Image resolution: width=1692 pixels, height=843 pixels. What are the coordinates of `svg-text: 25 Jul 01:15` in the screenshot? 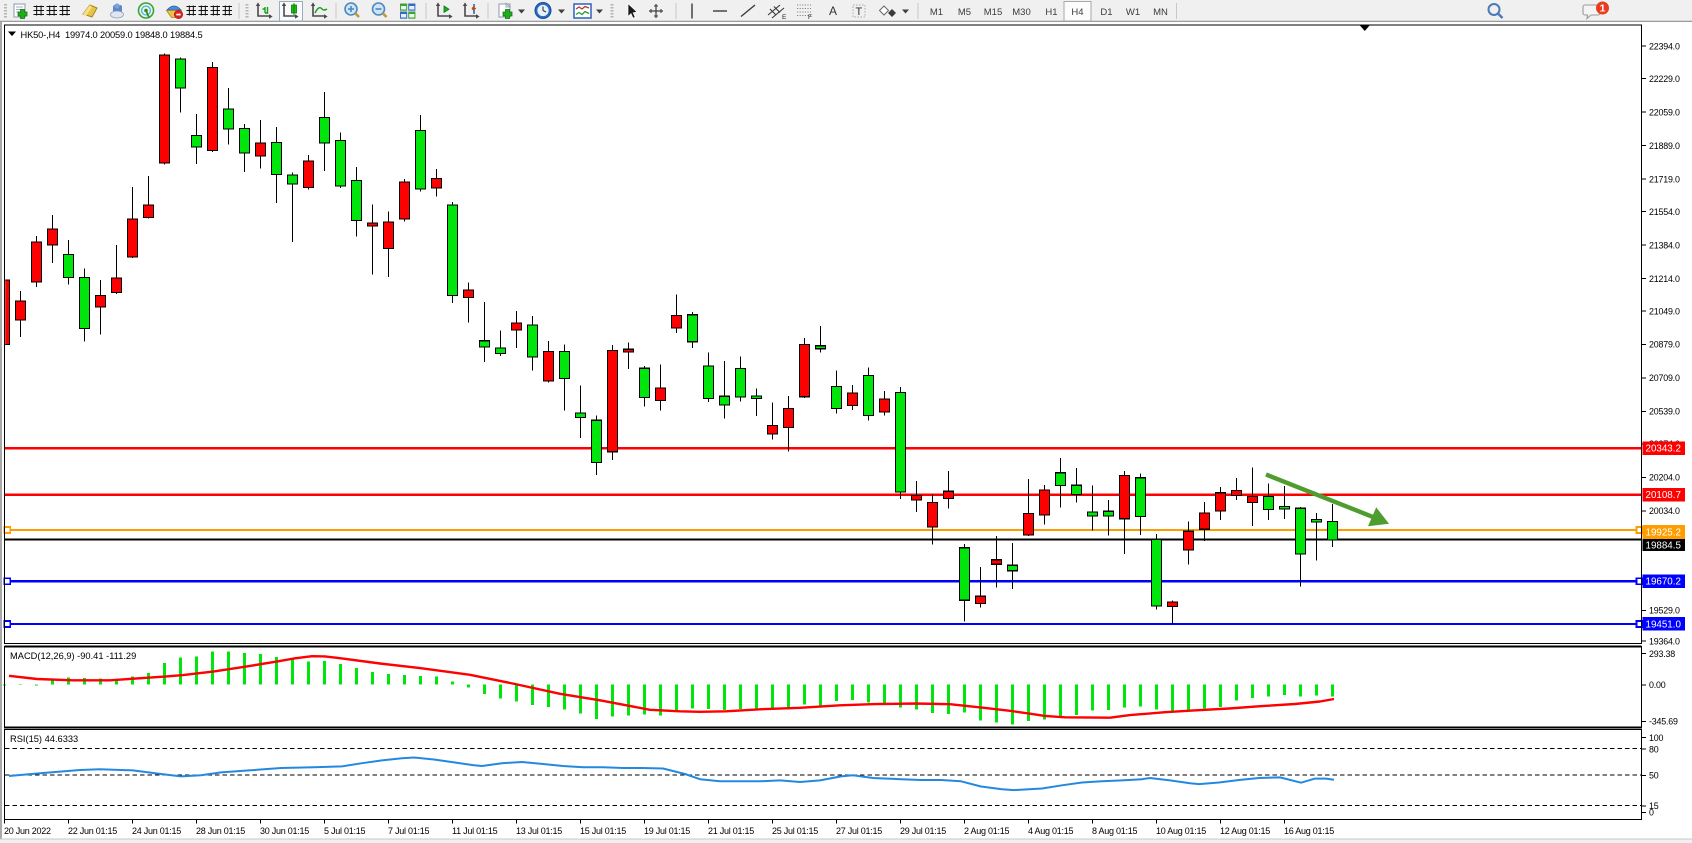 It's located at (795, 831).